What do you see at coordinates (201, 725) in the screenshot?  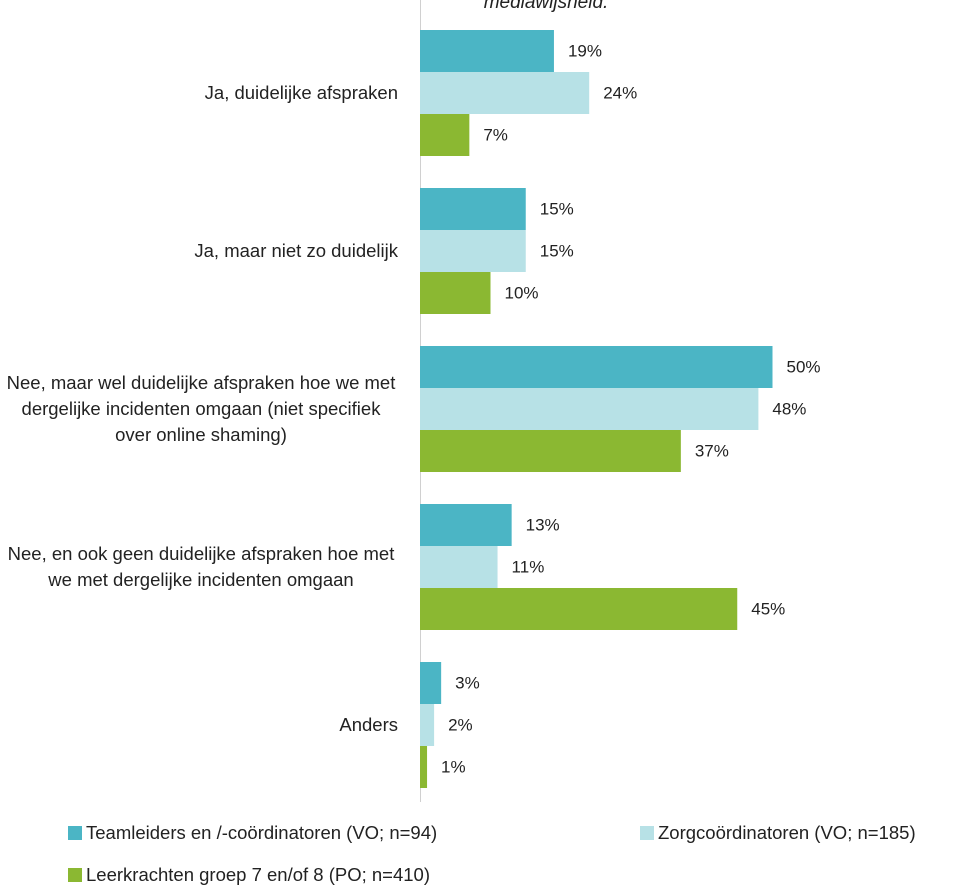 I see `category-label-box: Anders` at bounding box center [201, 725].